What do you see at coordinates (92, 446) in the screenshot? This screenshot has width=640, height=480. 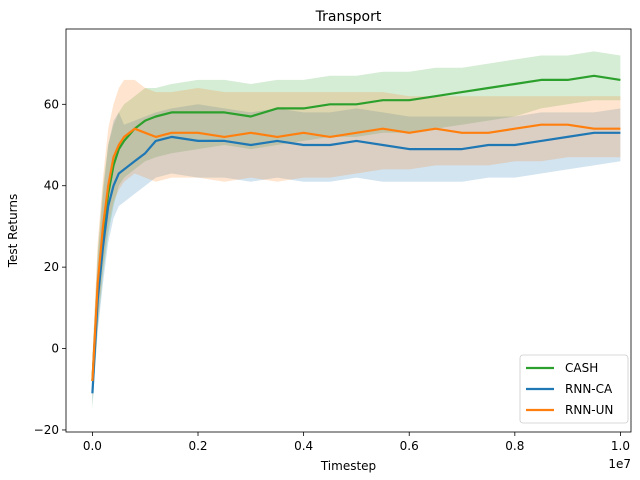 I see `x-tick-label: 0.0` at bounding box center [92, 446].